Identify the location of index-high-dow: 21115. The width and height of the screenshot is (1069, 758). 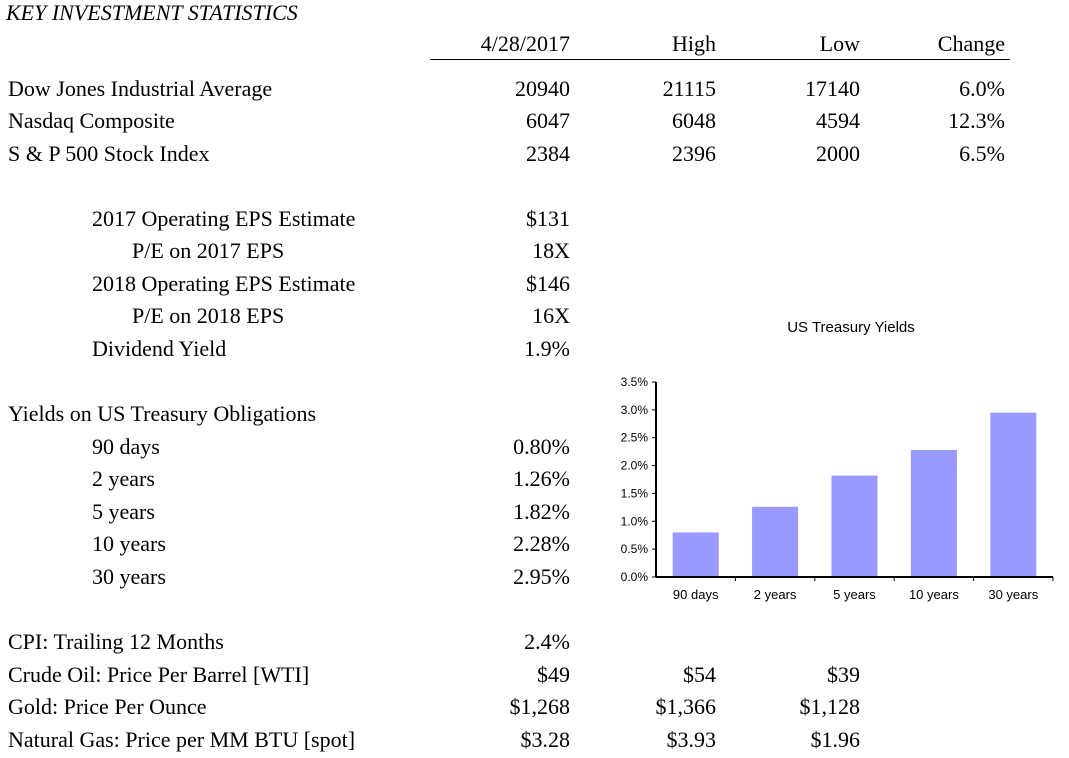
(689, 88).